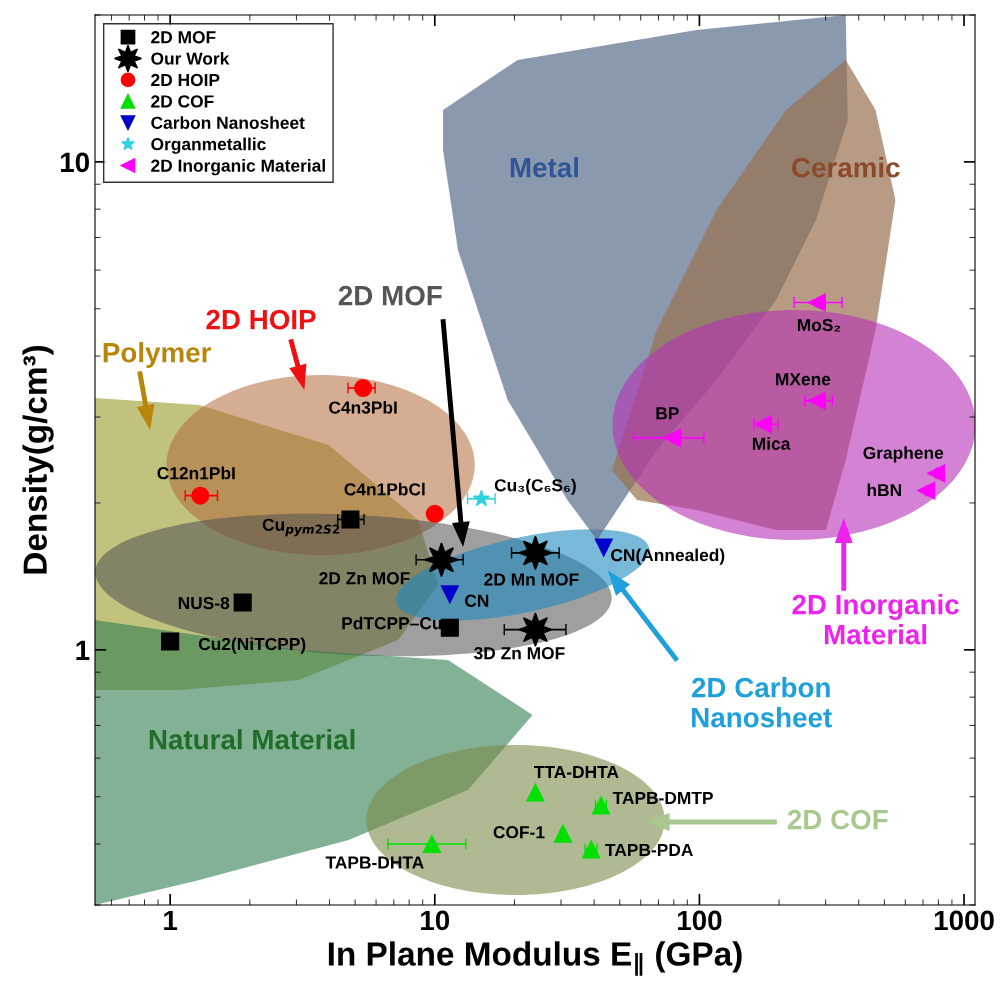  Describe the element at coordinates (384, 489) in the screenshot. I see `annotation: C4n1PbCl` at that location.